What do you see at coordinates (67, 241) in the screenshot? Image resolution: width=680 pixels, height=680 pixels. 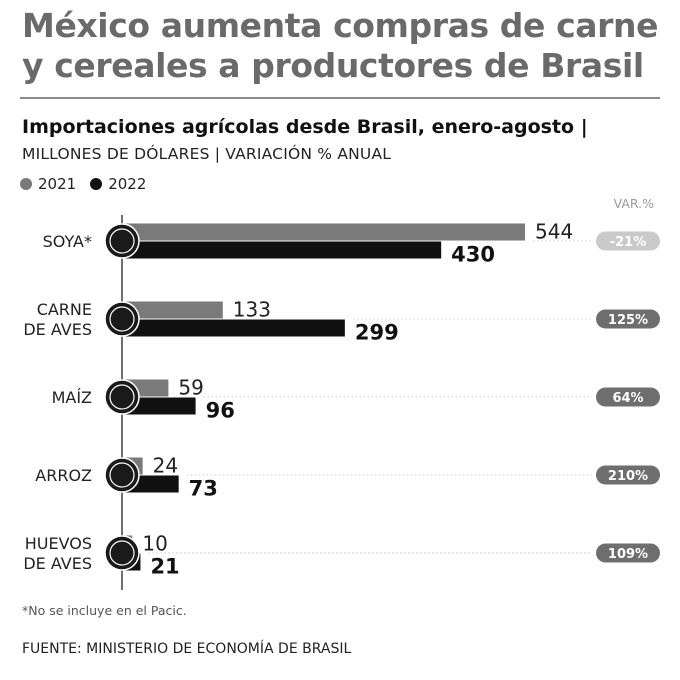 I see `category-label-0-0: SOYA*` at bounding box center [67, 241].